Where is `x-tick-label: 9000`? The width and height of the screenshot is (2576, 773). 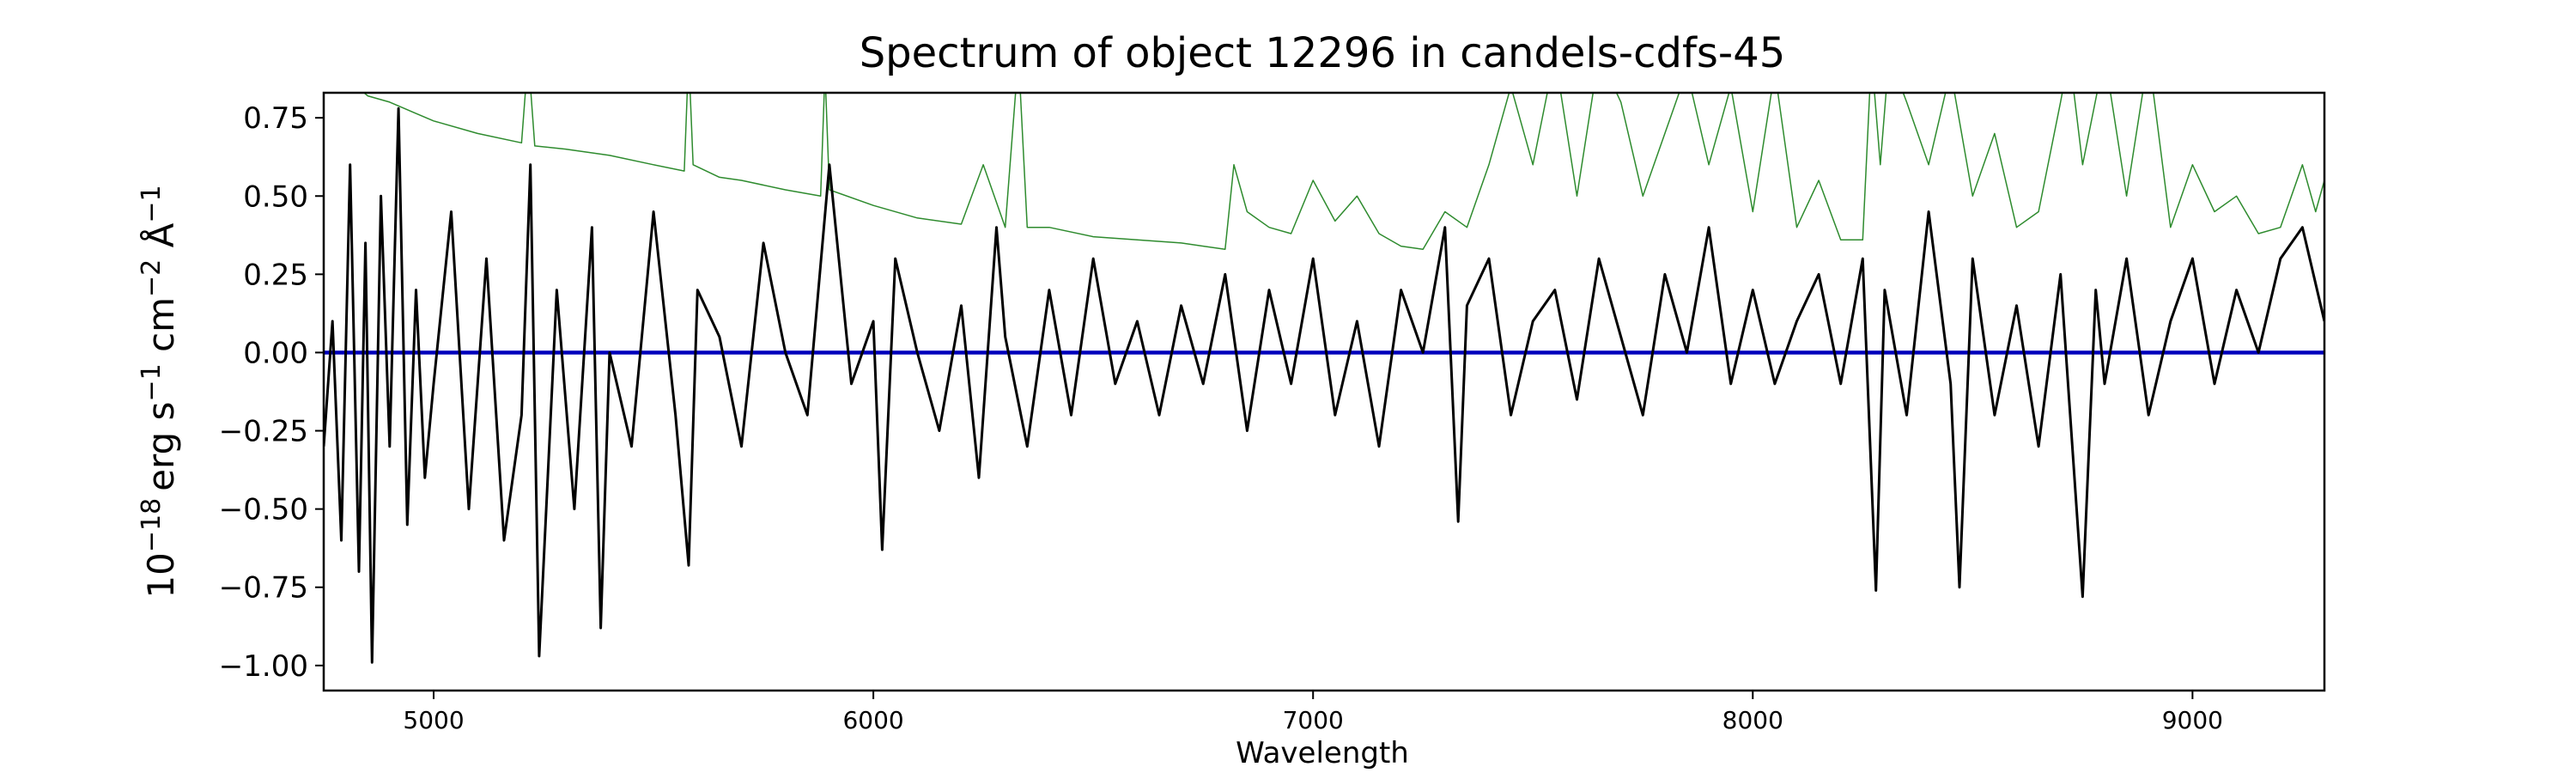
x-tick-label: 9000 is located at coordinates (2192, 720).